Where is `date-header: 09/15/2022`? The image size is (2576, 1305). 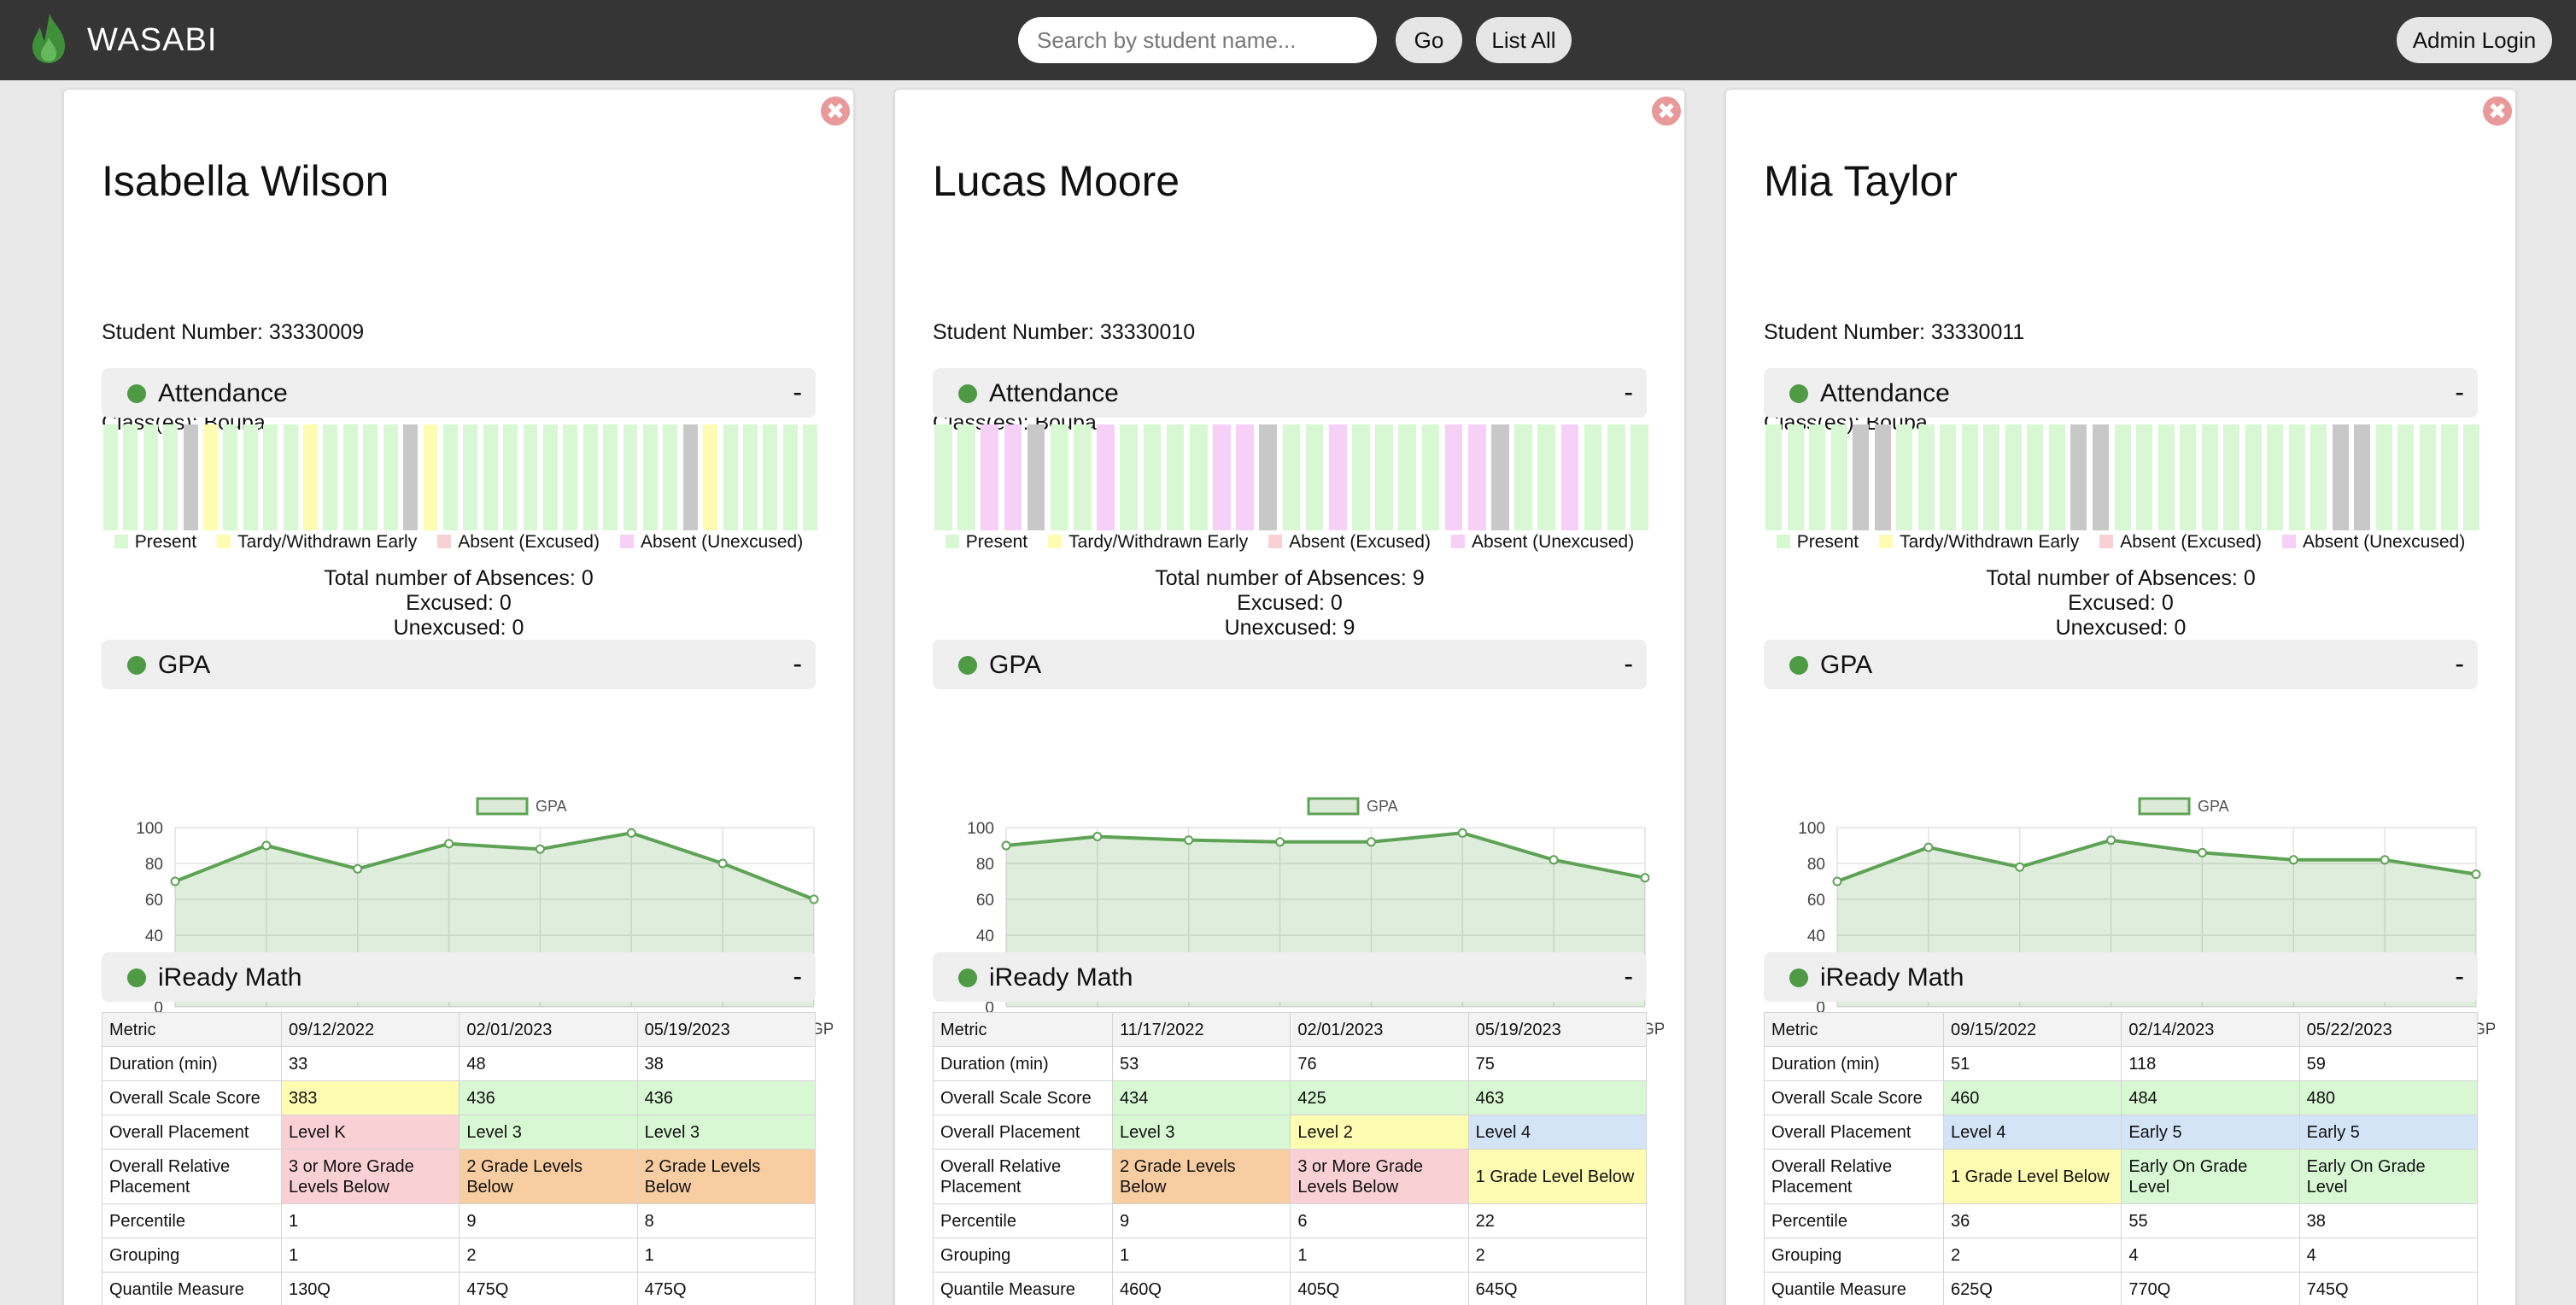 date-header: 09/15/2022 is located at coordinates (2032, 1029).